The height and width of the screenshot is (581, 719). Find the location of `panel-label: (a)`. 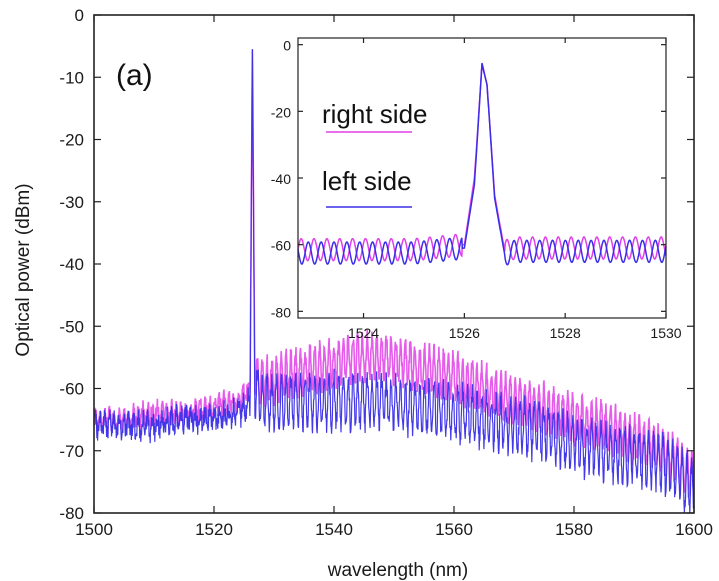

panel-label: (a) is located at coordinates (134, 75).